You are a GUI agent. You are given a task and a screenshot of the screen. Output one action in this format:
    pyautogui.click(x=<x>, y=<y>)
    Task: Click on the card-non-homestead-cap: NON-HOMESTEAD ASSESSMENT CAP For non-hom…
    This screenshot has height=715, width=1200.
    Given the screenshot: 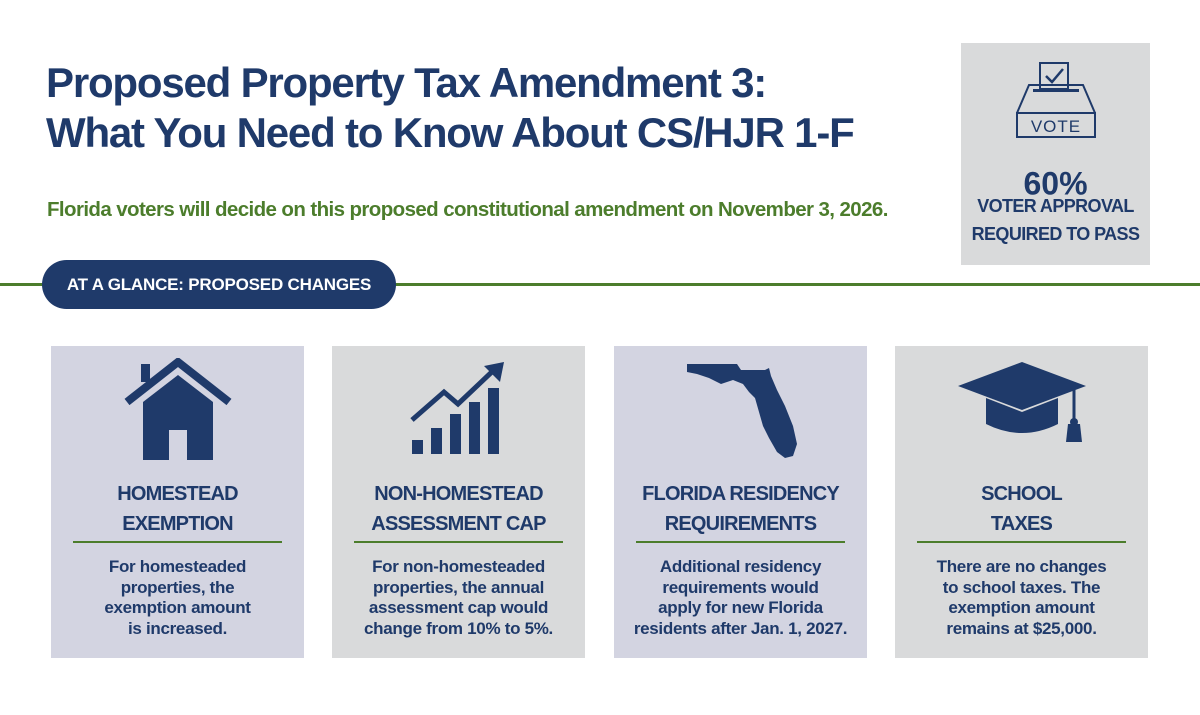 What is the action you would take?
    pyautogui.click(x=458, y=502)
    